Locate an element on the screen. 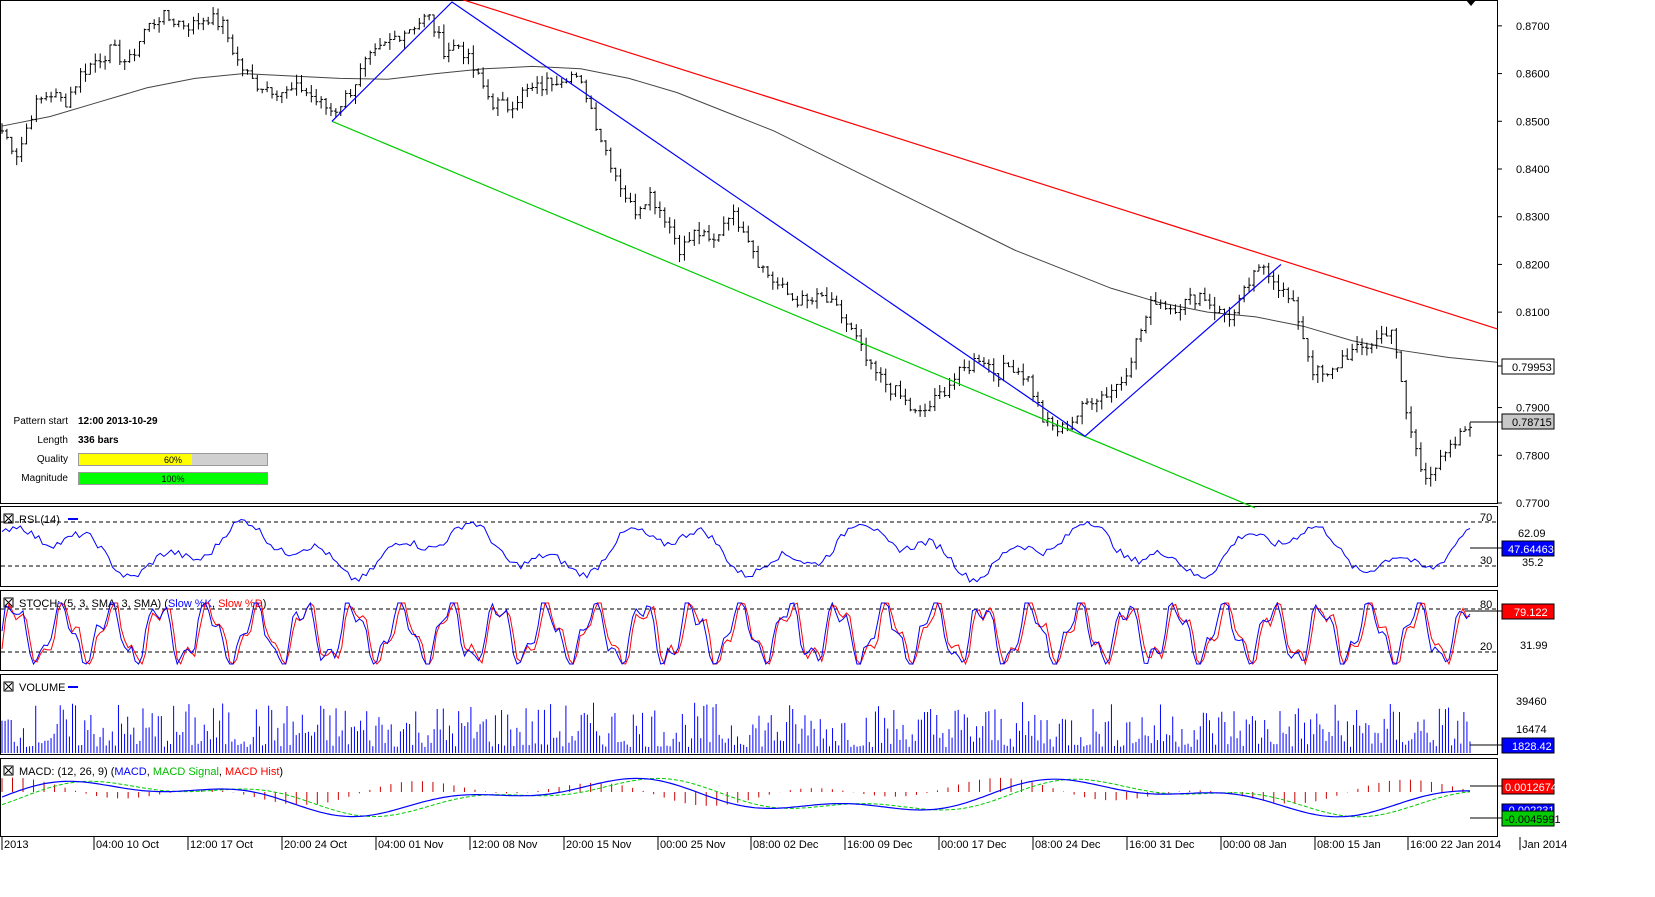 The height and width of the screenshot is (897, 1655). stoch-gray-value: 31.99 is located at coordinates (1534, 646).